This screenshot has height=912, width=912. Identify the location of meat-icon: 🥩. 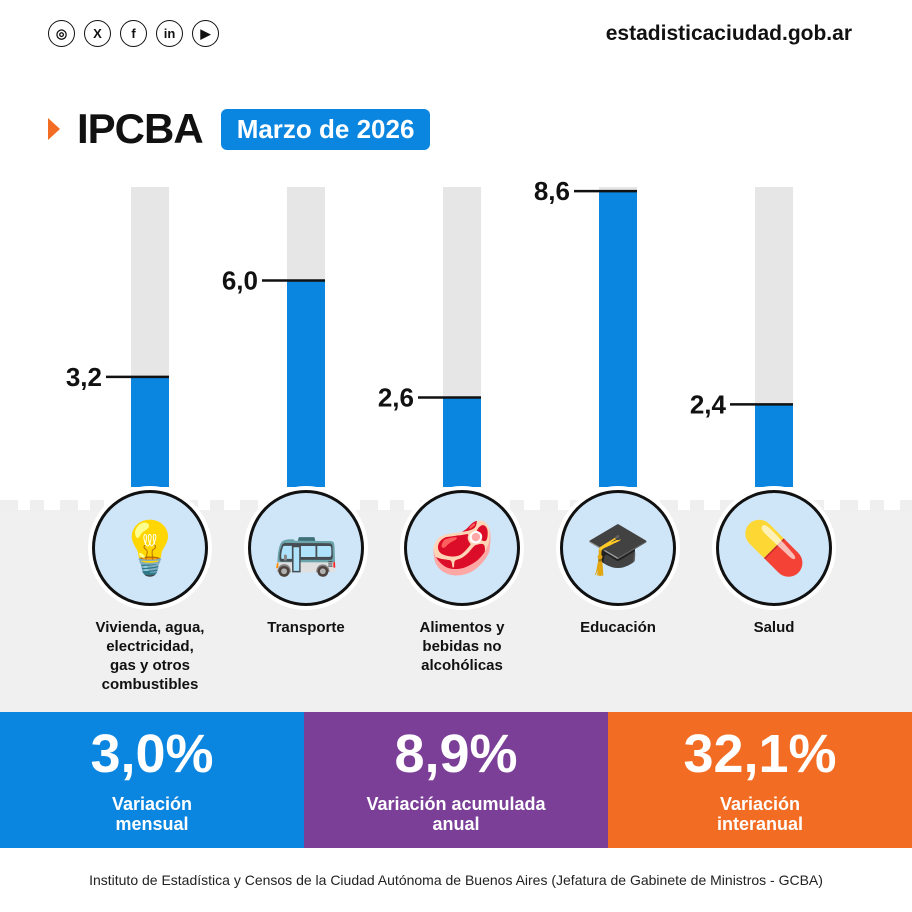
(462, 548).